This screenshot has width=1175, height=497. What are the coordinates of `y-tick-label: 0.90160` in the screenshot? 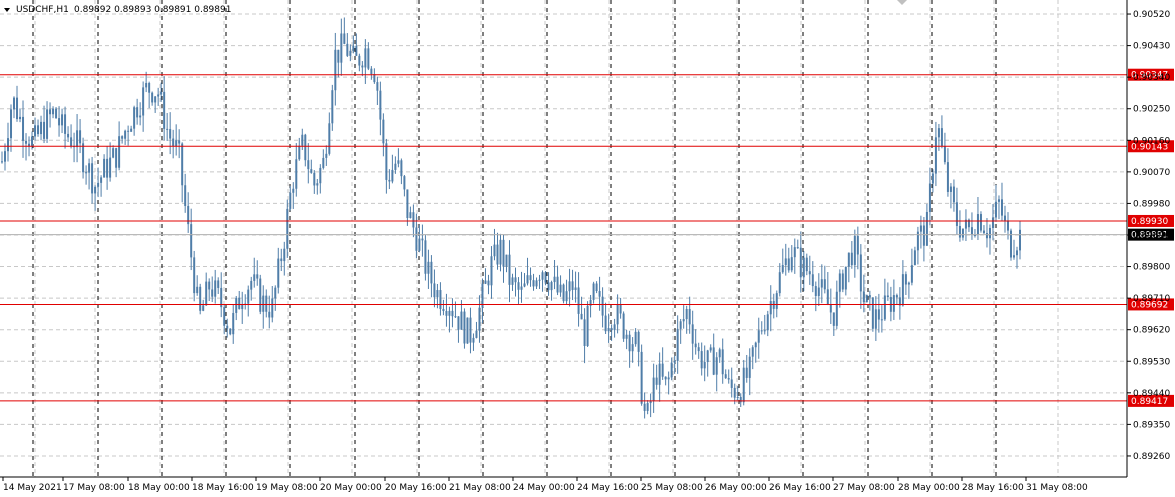 It's located at (1151, 141).